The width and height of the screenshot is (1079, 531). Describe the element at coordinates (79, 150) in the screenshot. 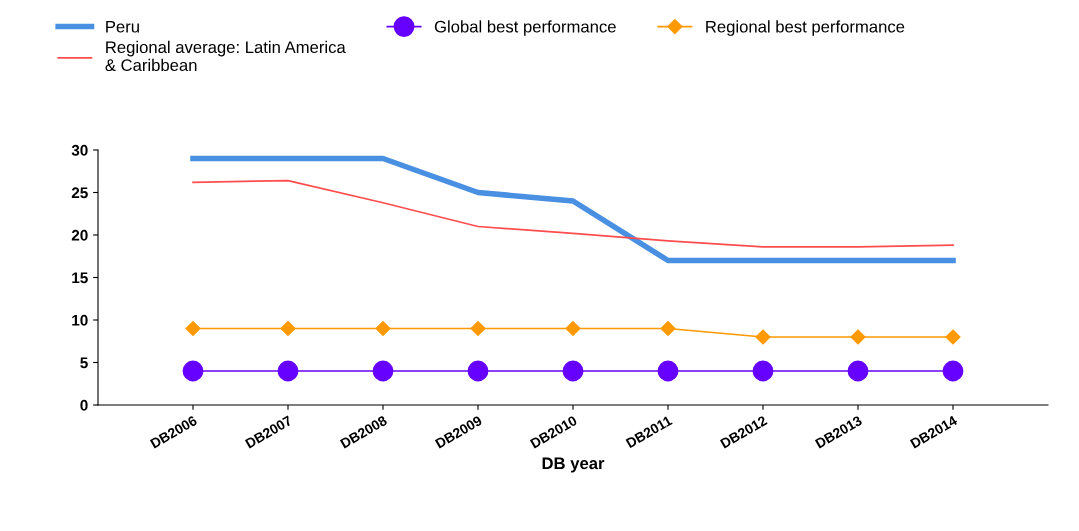

I see `y-tick-label: 30` at that location.